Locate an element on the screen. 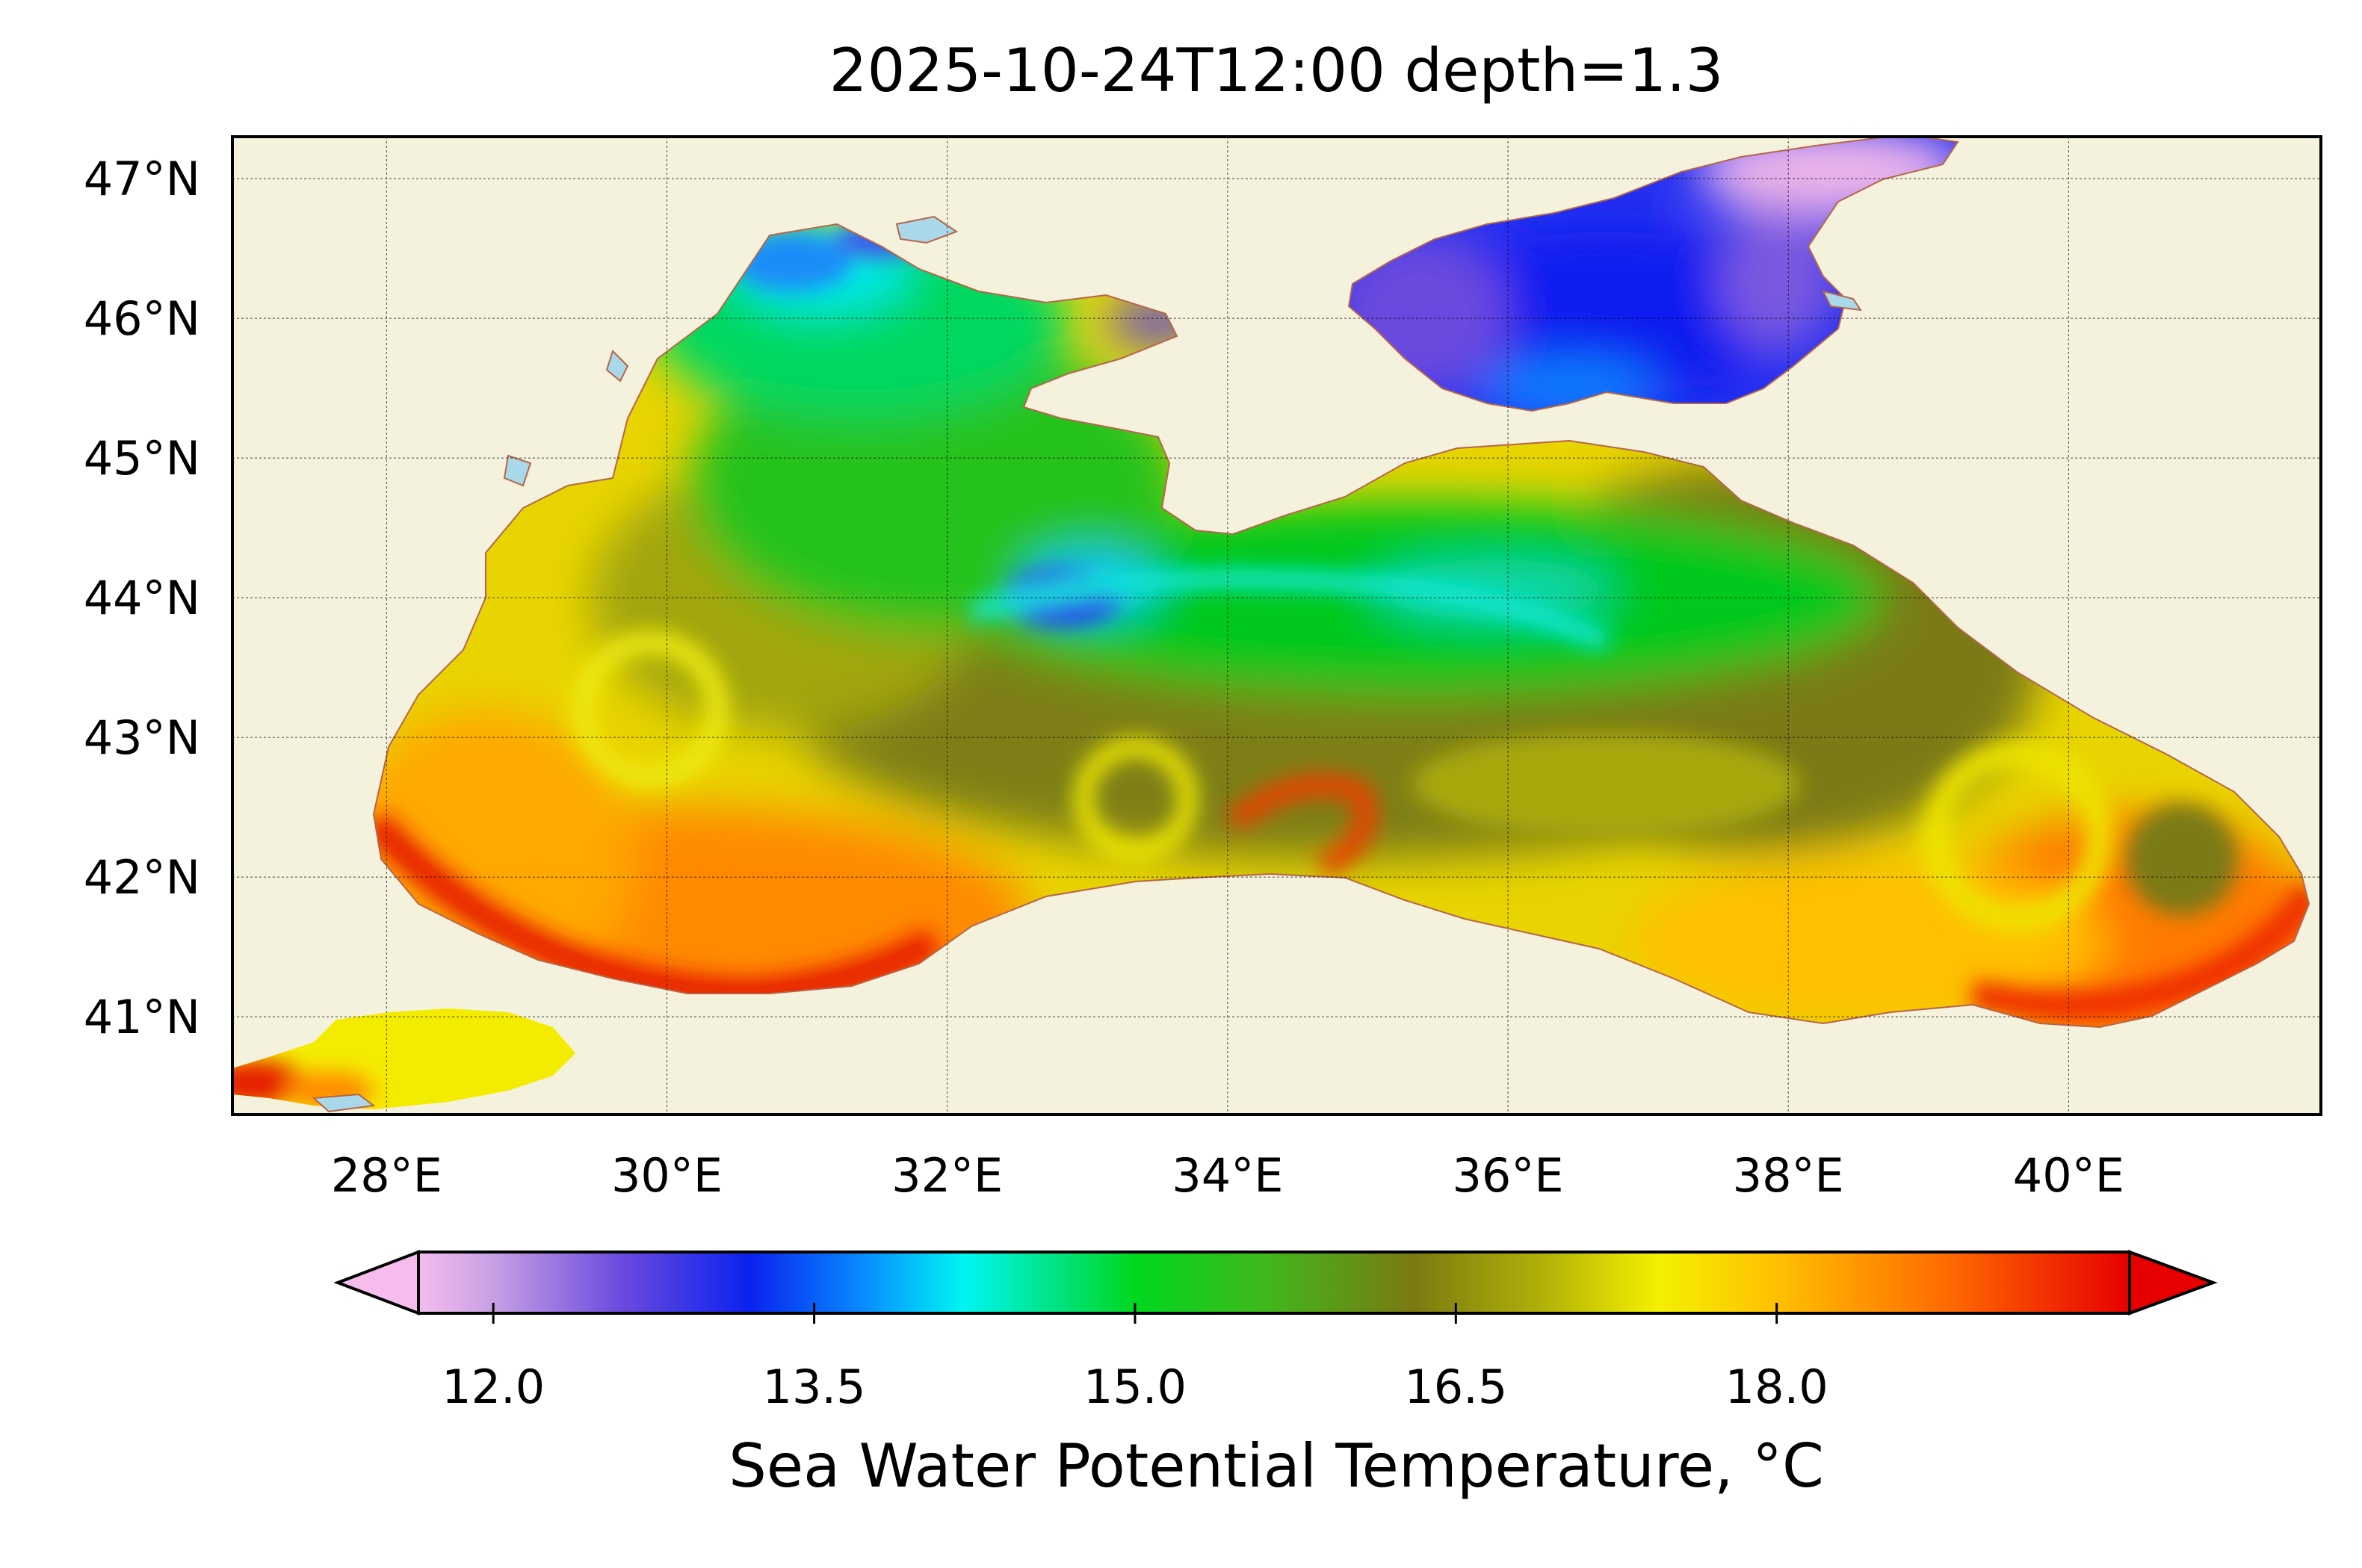 The height and width of the screenshot is (1568, 2362). colorbar-tick-label: 16.5 is located at coordinates (1455, 1387).